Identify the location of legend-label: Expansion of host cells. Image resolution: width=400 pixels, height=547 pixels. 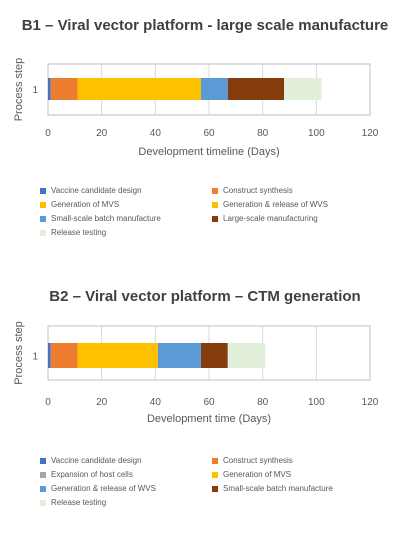
(92, 474).